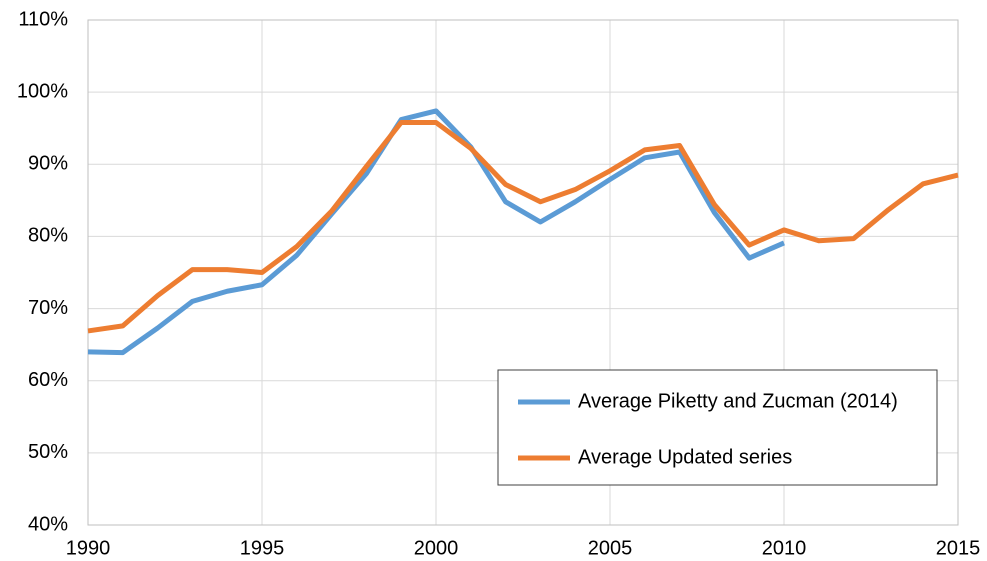  Describe the element at coordinates (42, 91) in the screenshot. I see `y-tick-label: 100%` at that location.